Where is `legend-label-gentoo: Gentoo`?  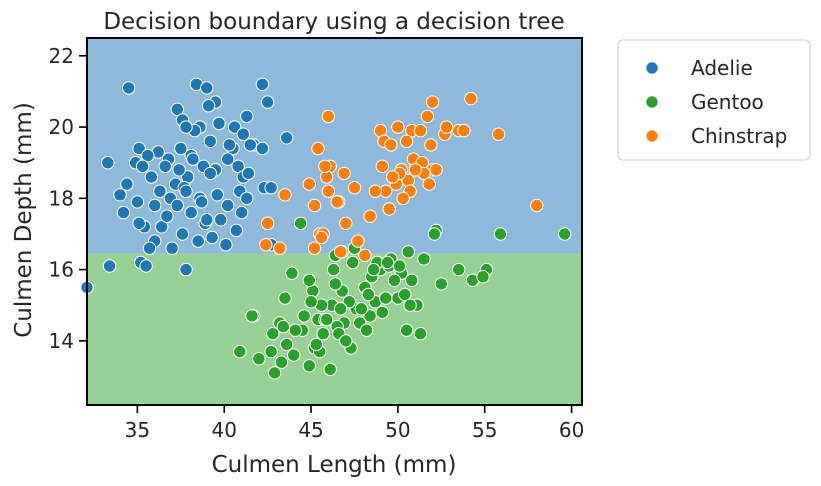
legend-label-gentoo: Gentoo is located at coordinates (727, 102).